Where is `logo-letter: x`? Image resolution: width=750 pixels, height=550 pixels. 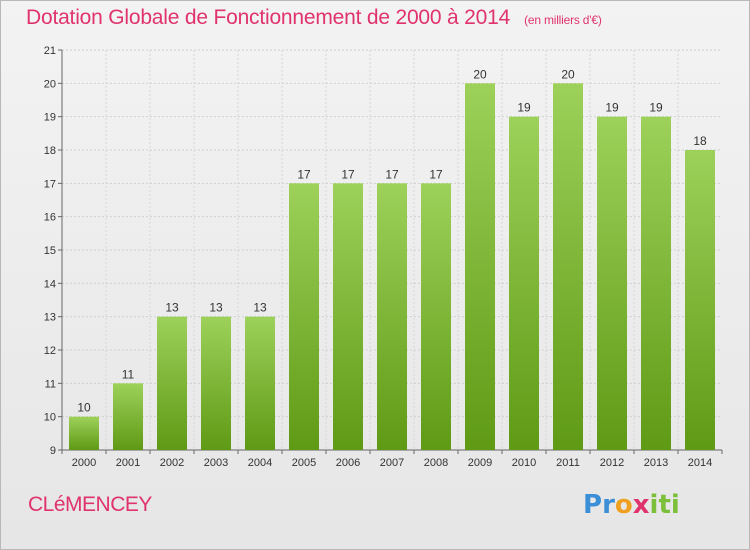
logo-letter: x is located at coordinates (641, 505).